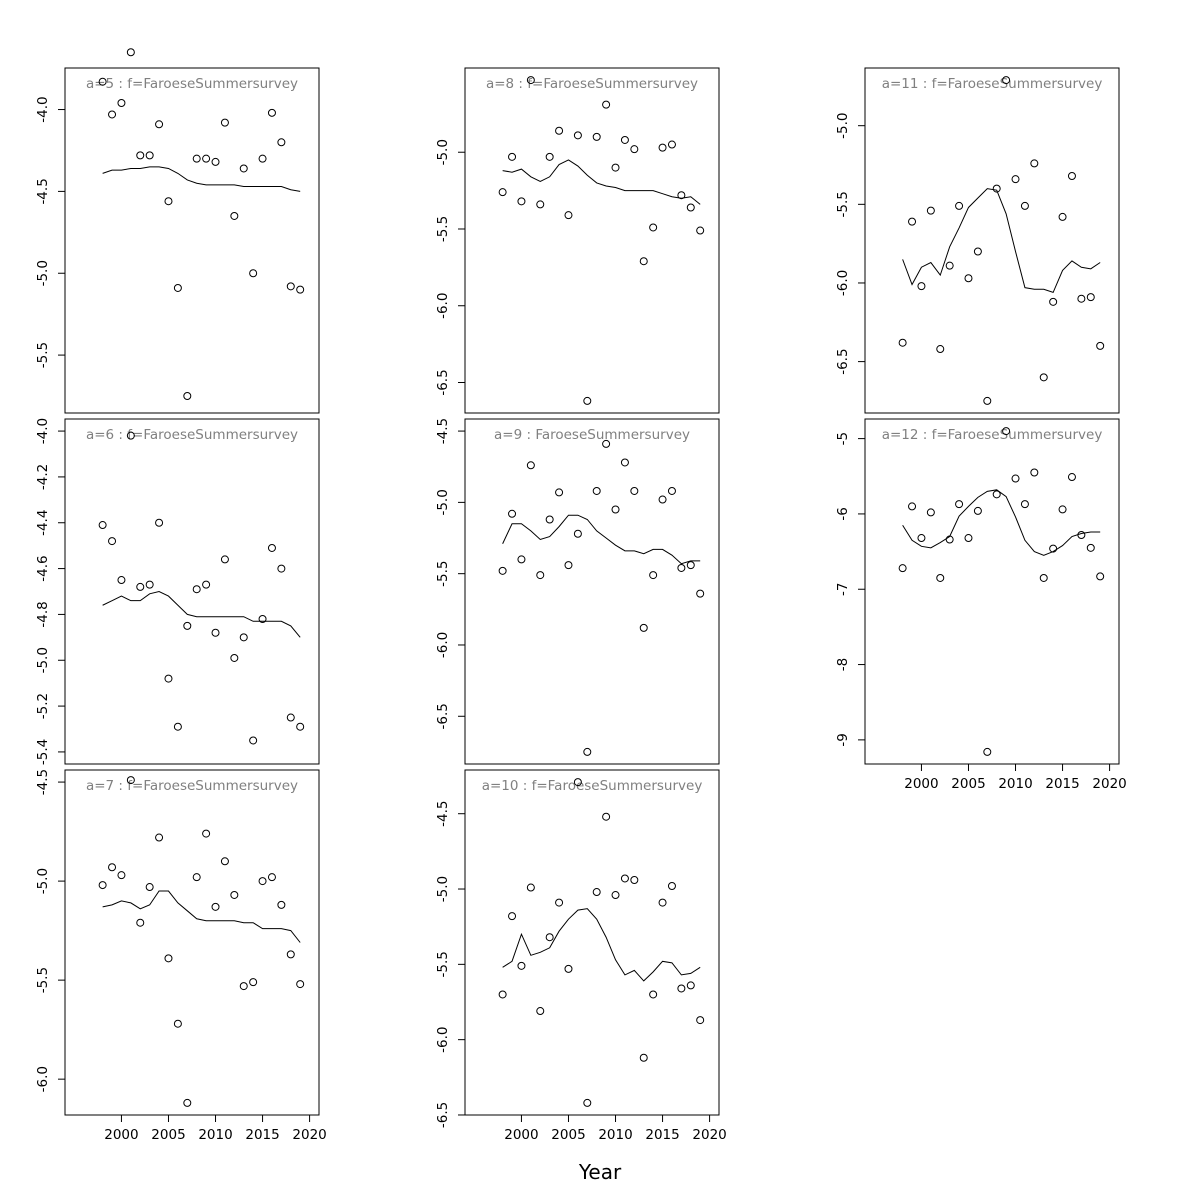  Describe the element at coordinates (192, 84) in the screenshot. I see `panel-title-a5: a=5 : f=FaroeseSummersurvey` at that location.